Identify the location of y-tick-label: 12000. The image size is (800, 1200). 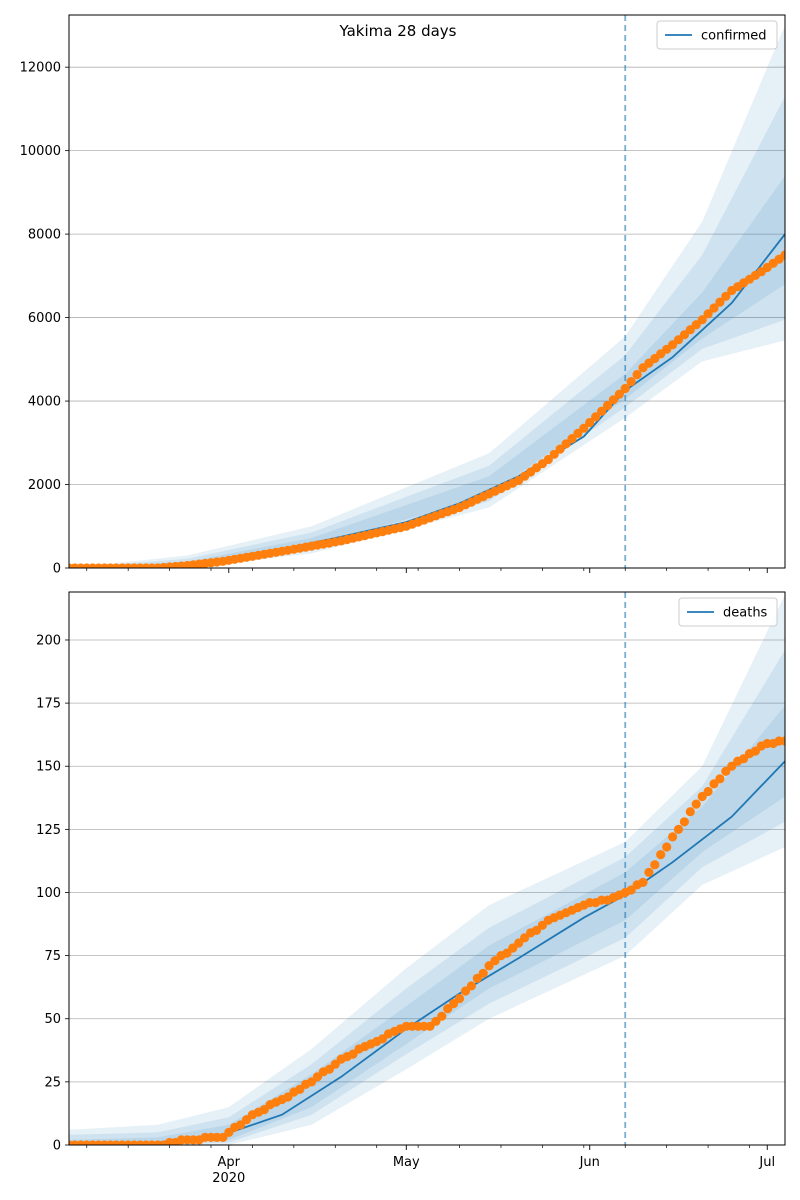
(40, 68).